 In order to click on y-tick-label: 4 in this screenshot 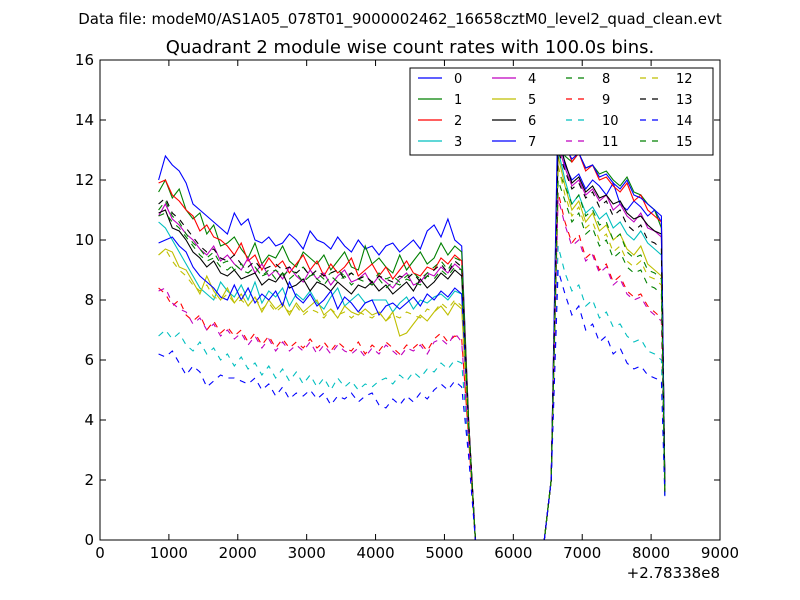, I will do `click(89, 420)`.